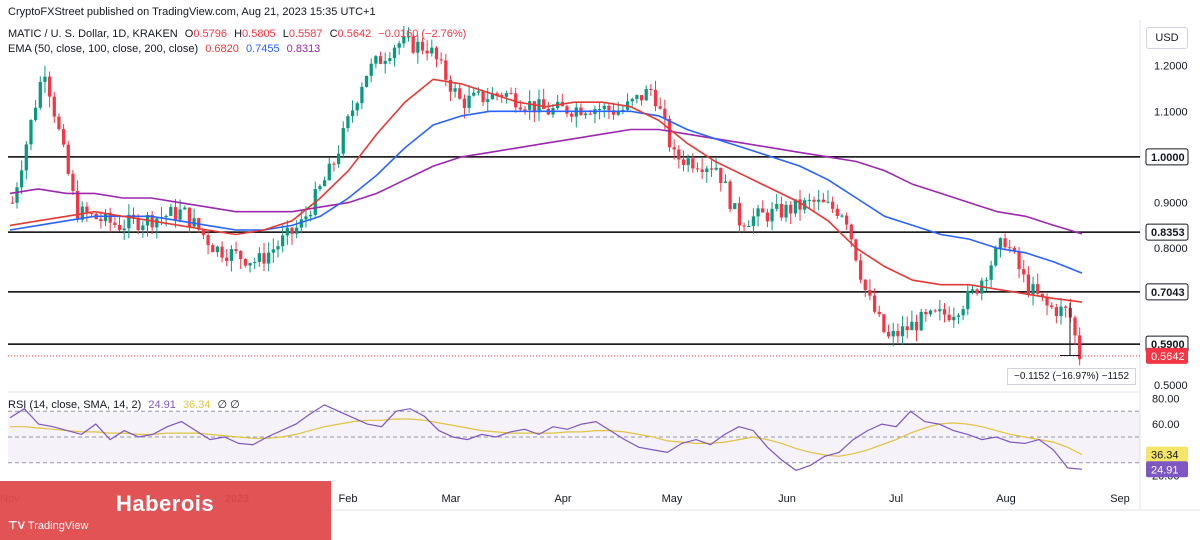  I want to click on tradingview-logo: ⊤V TradingView, so click(48, 525).